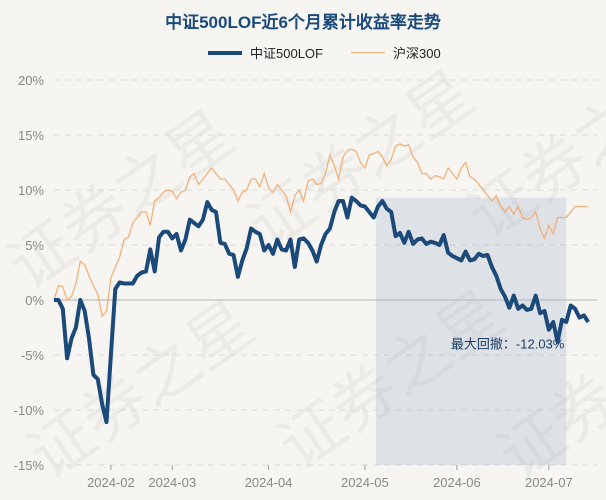  I want to click on chart-title: 中证500LOF近6个月累计收益率走势, so click(303, 22).